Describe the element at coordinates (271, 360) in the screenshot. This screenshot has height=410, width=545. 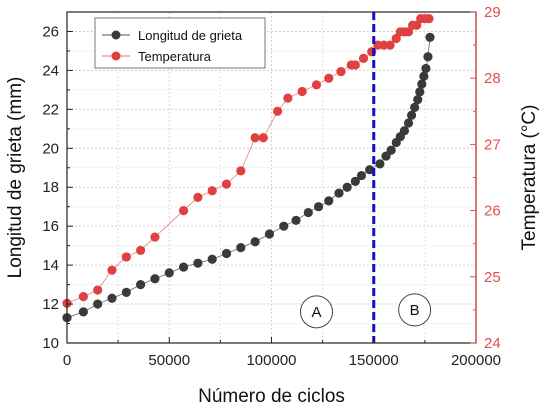
I see `x-tick-label: 100000` at that location.